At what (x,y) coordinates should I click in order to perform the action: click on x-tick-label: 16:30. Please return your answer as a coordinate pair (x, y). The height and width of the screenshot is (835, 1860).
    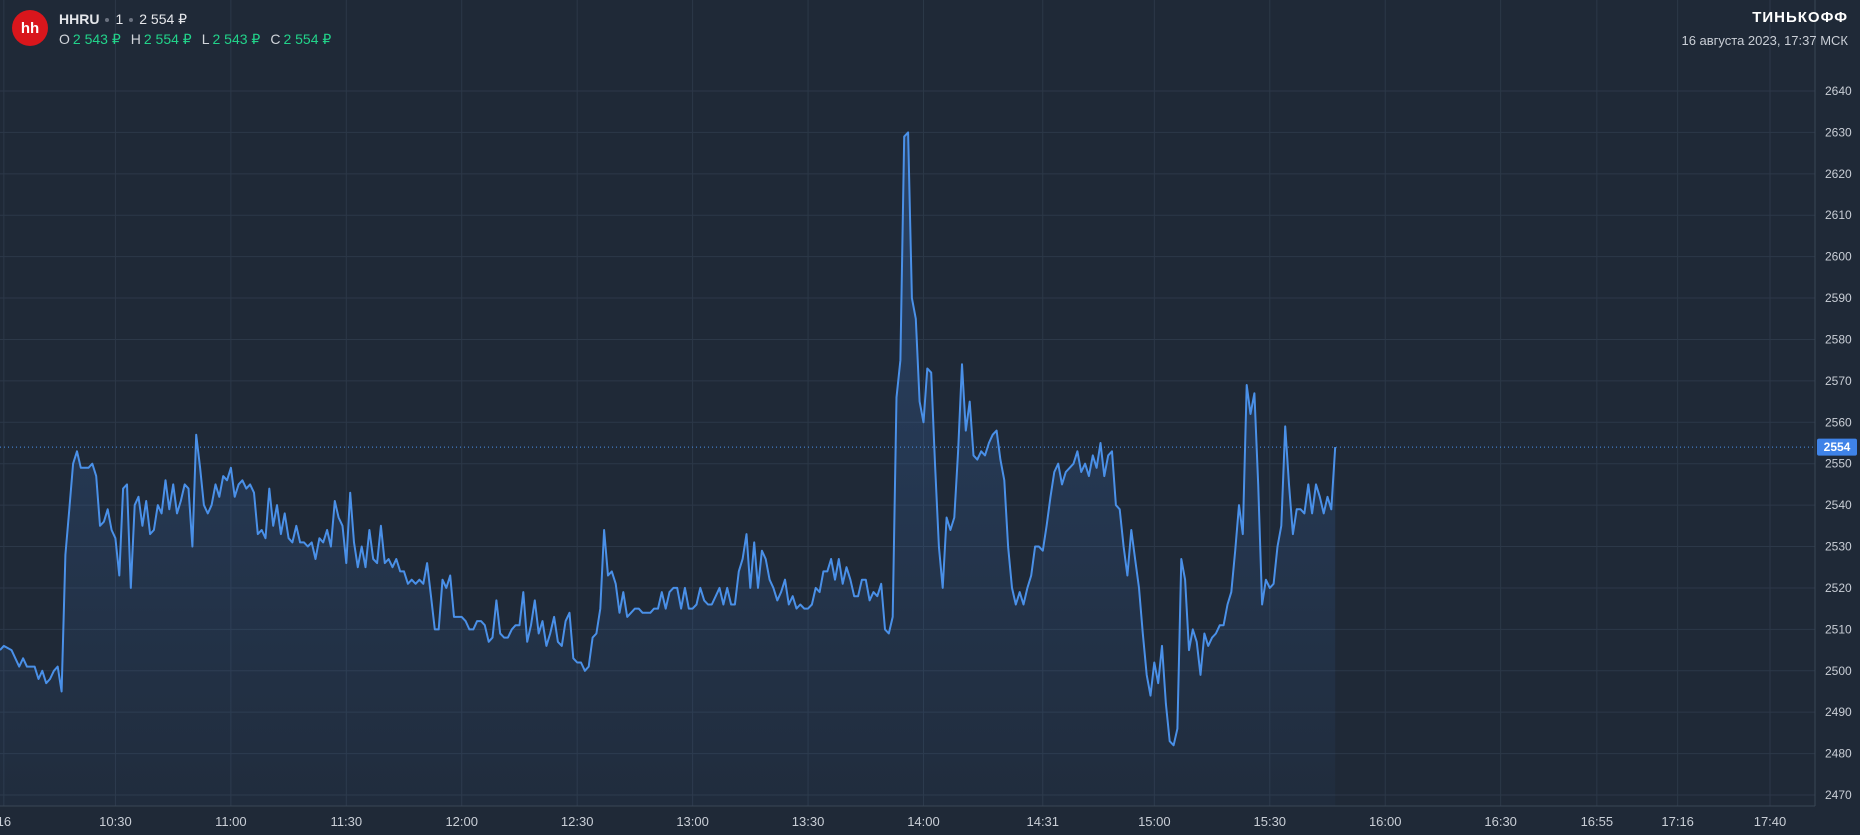
    Looking at the image, I should click on (1500, 821).